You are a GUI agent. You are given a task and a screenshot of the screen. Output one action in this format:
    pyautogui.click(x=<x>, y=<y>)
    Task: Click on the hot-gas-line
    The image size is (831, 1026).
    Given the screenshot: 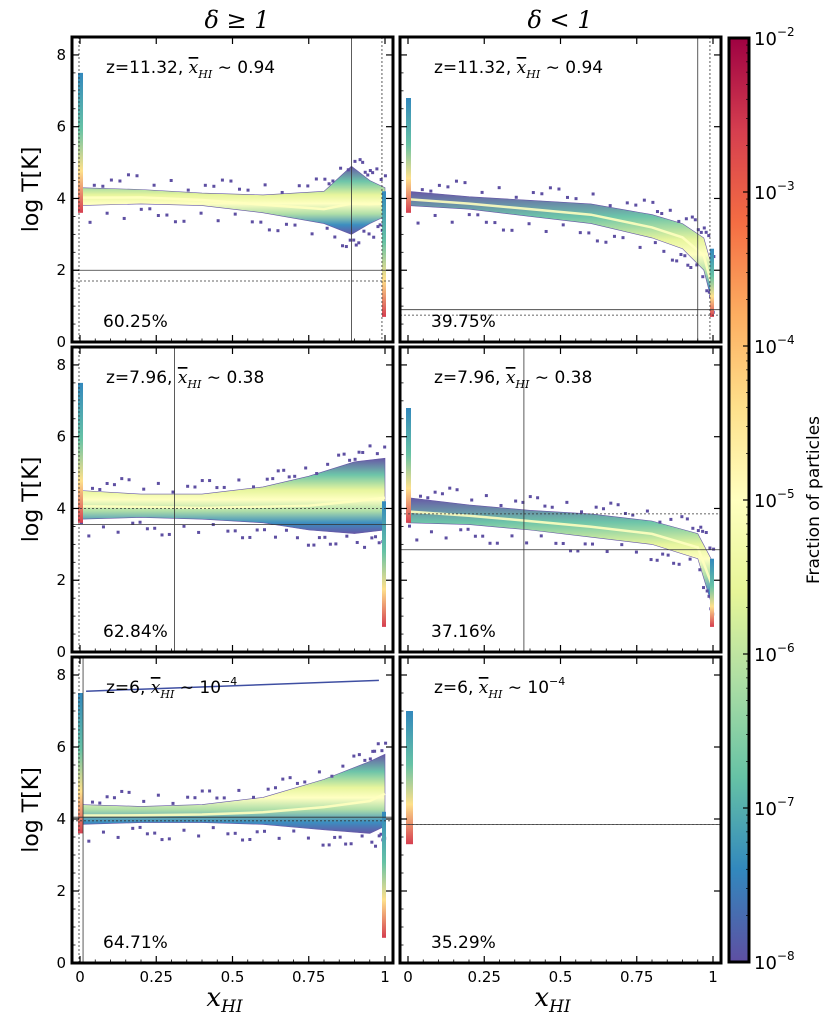 What is the action you would take?
    pyautogui.click(x=232, y=685)
    